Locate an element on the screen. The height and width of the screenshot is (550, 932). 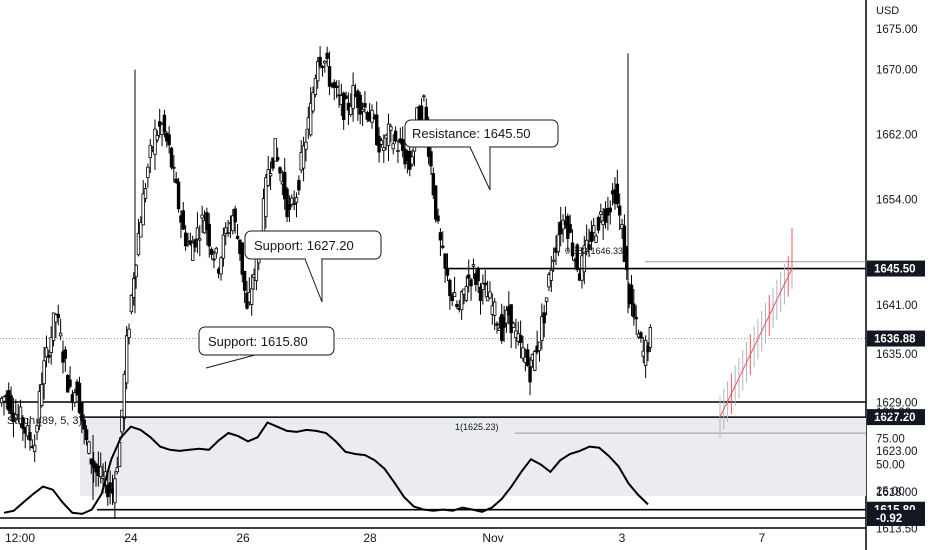
support-callout-upper: Support: 1627.20 is located at coordinates (313, 266).